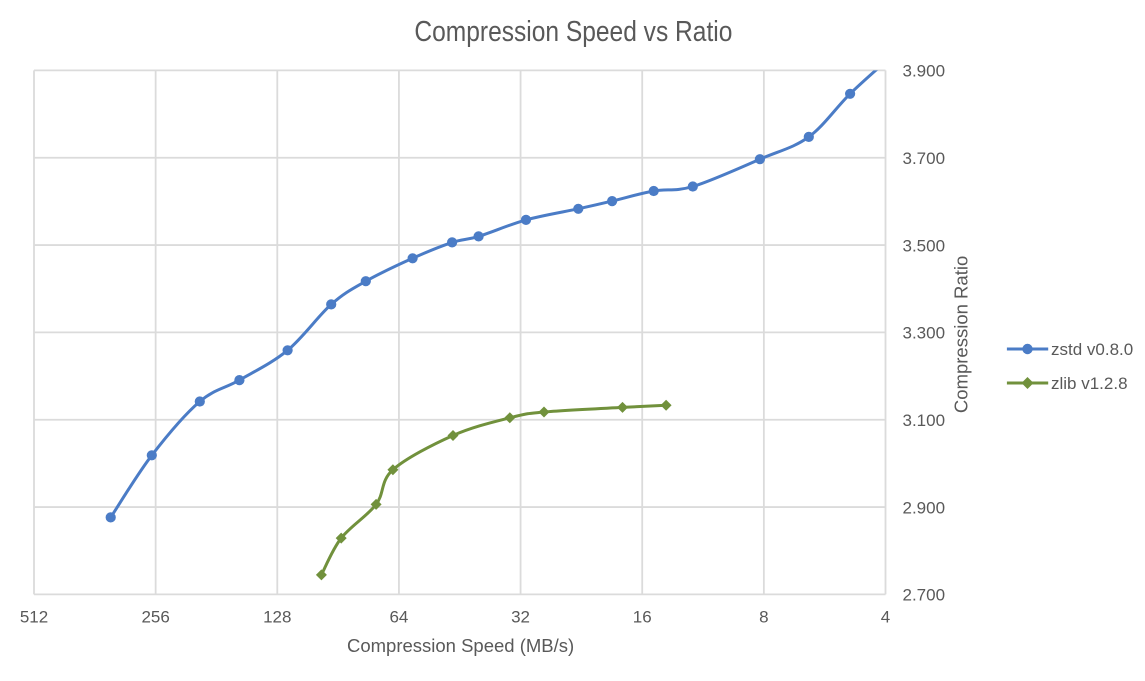  What do you see at coordinates (277, 617) in the screenshot?
I see `svg-text: 128` at bounding box center [277, 617].